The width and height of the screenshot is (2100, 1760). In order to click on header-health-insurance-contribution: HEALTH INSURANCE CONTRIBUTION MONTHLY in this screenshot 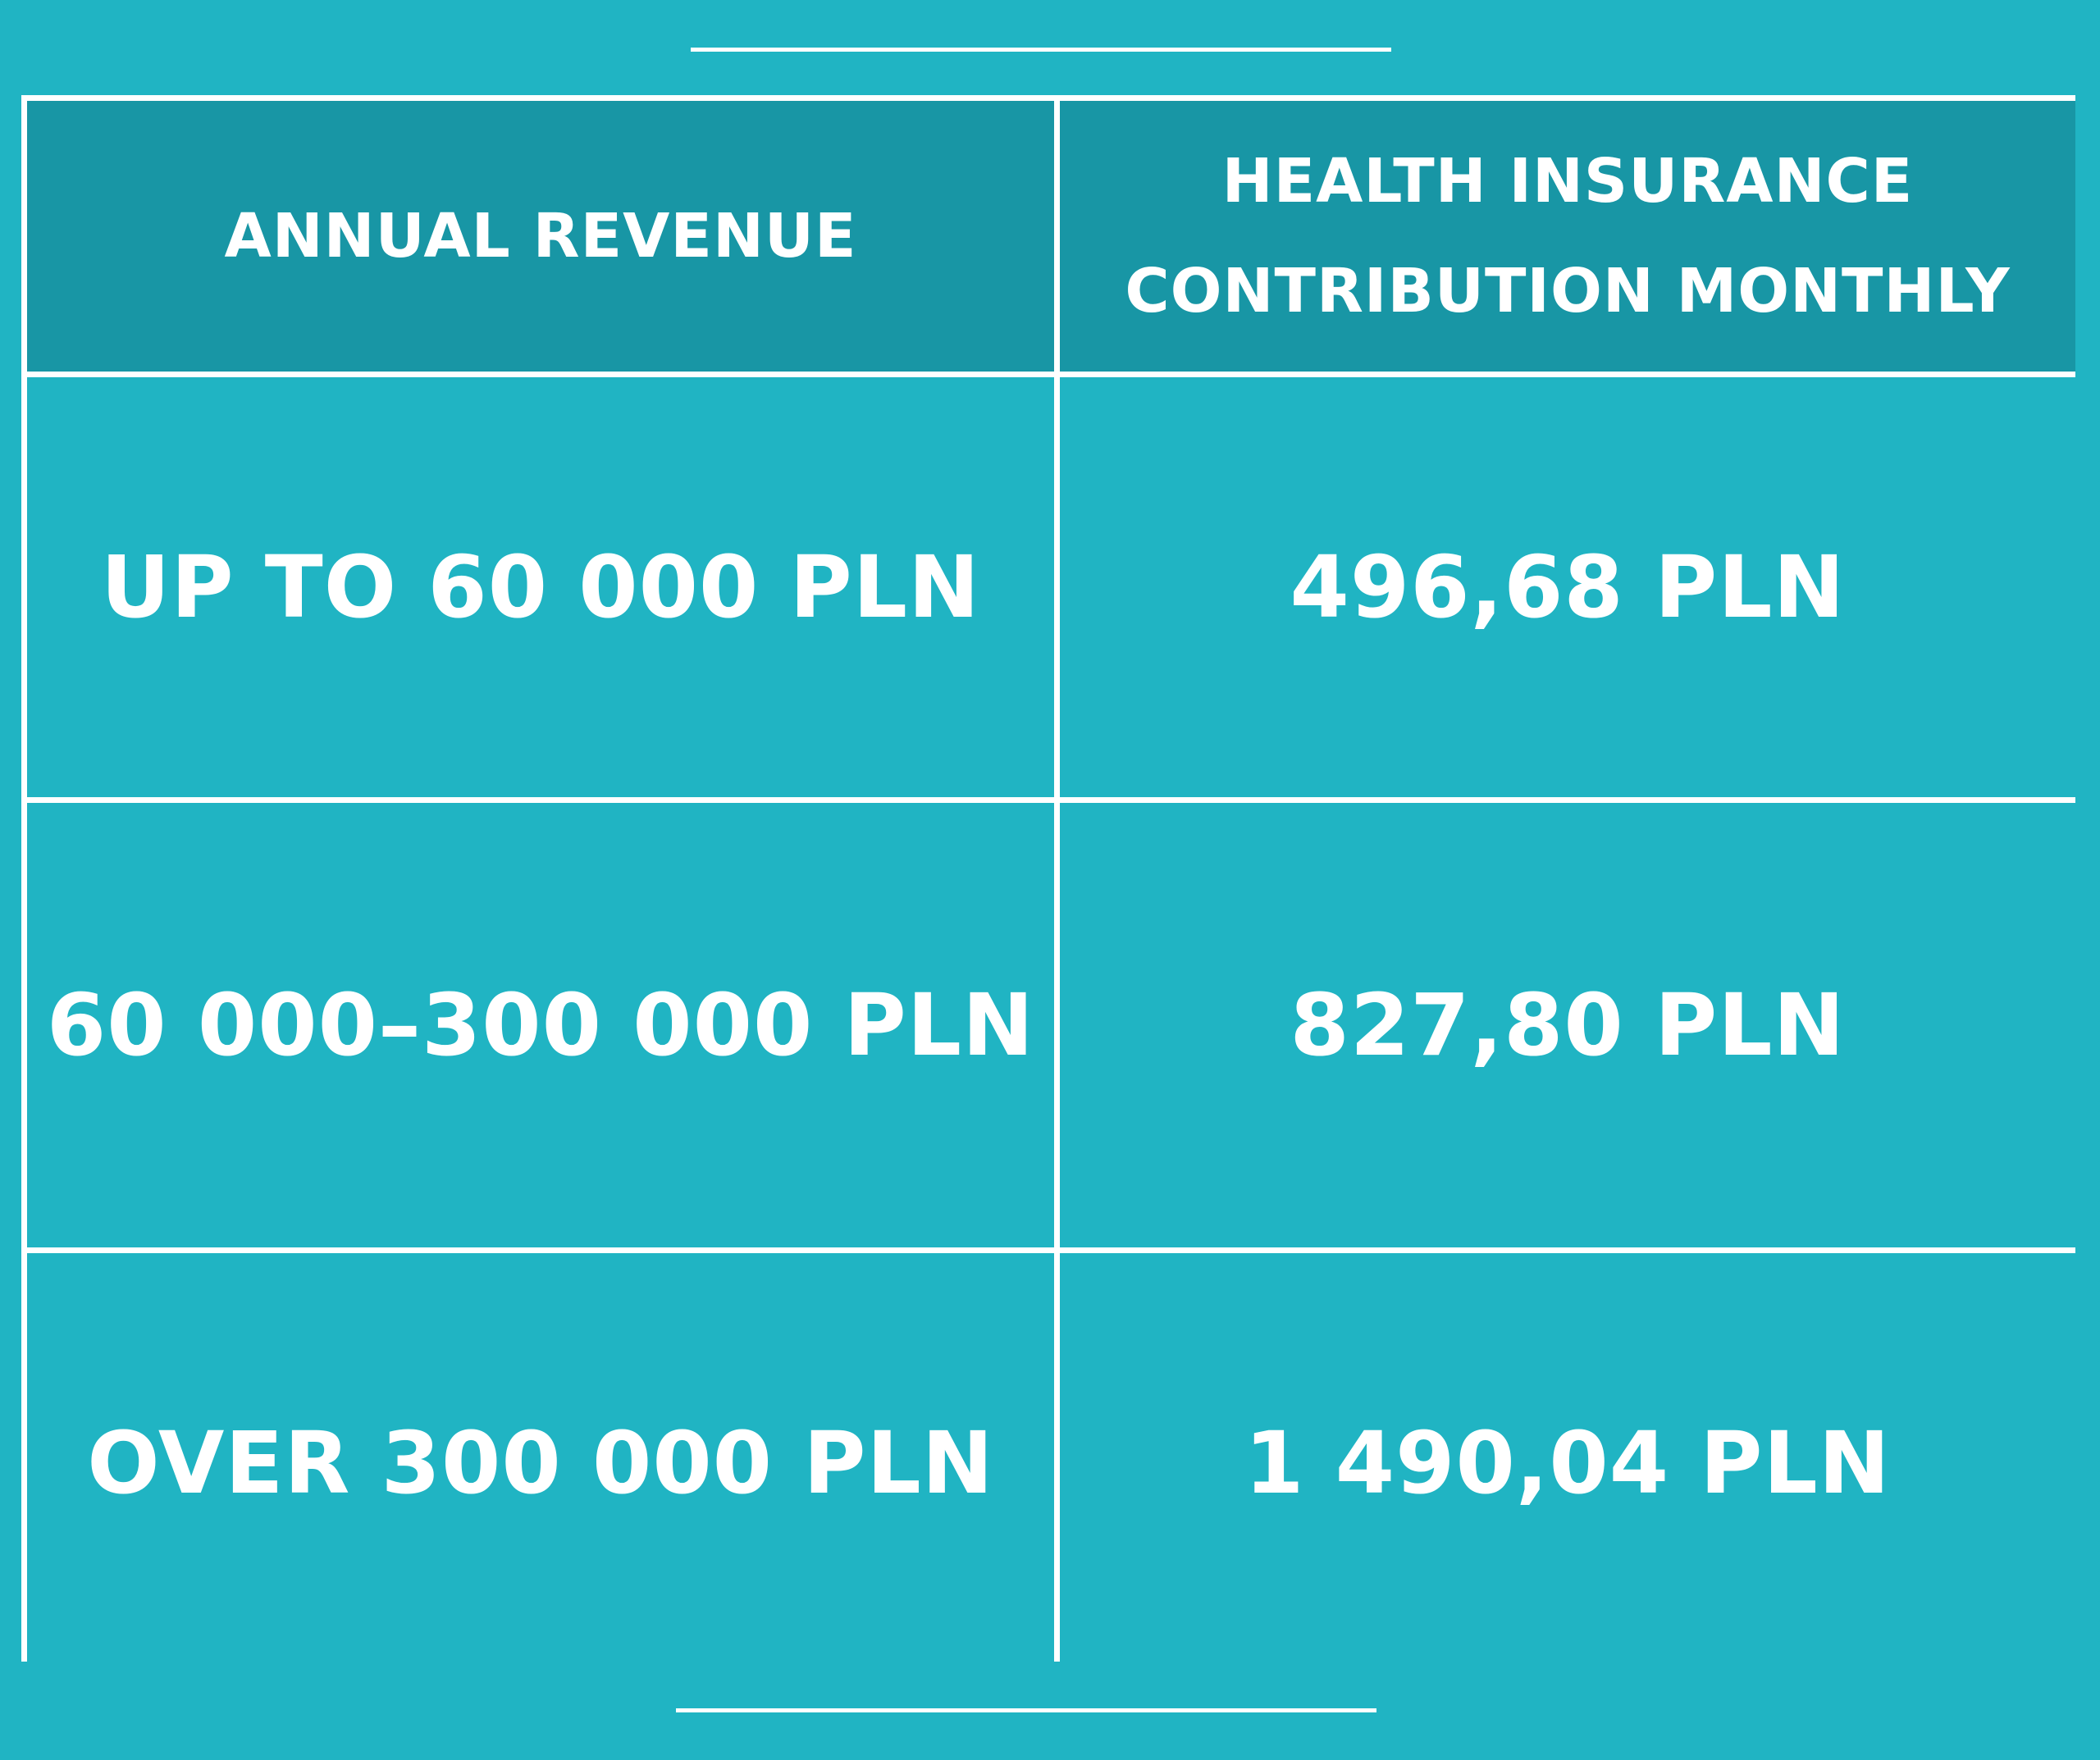, I will do `click(1568, 236)`.